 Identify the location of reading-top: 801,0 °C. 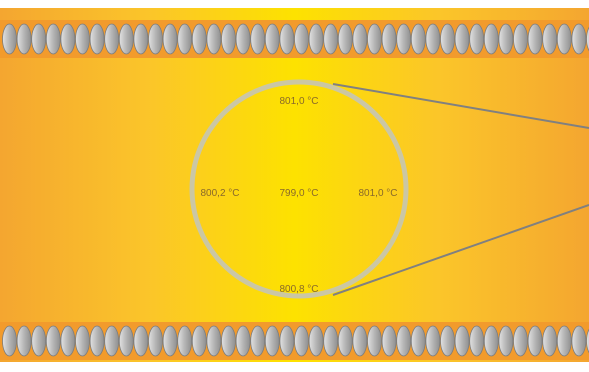
(298, 101).